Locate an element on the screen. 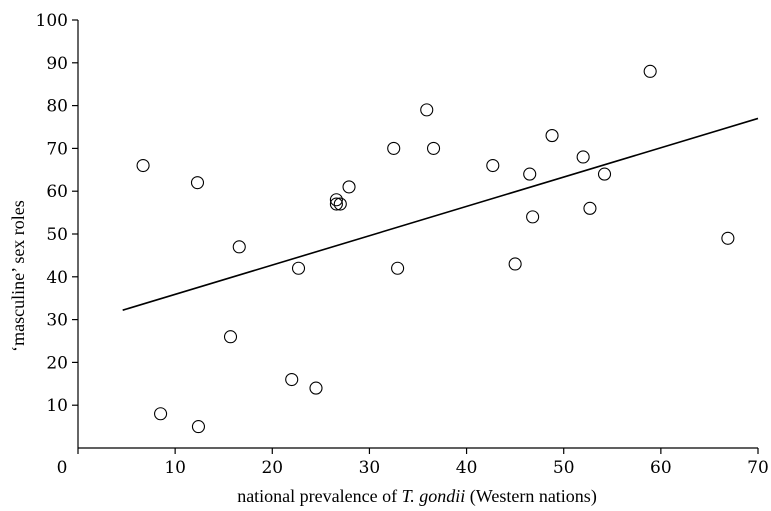 Image resolution: width=771 pixels, height=511 pixels. x-tick-label: 30 is located at coordinates (370, 468).